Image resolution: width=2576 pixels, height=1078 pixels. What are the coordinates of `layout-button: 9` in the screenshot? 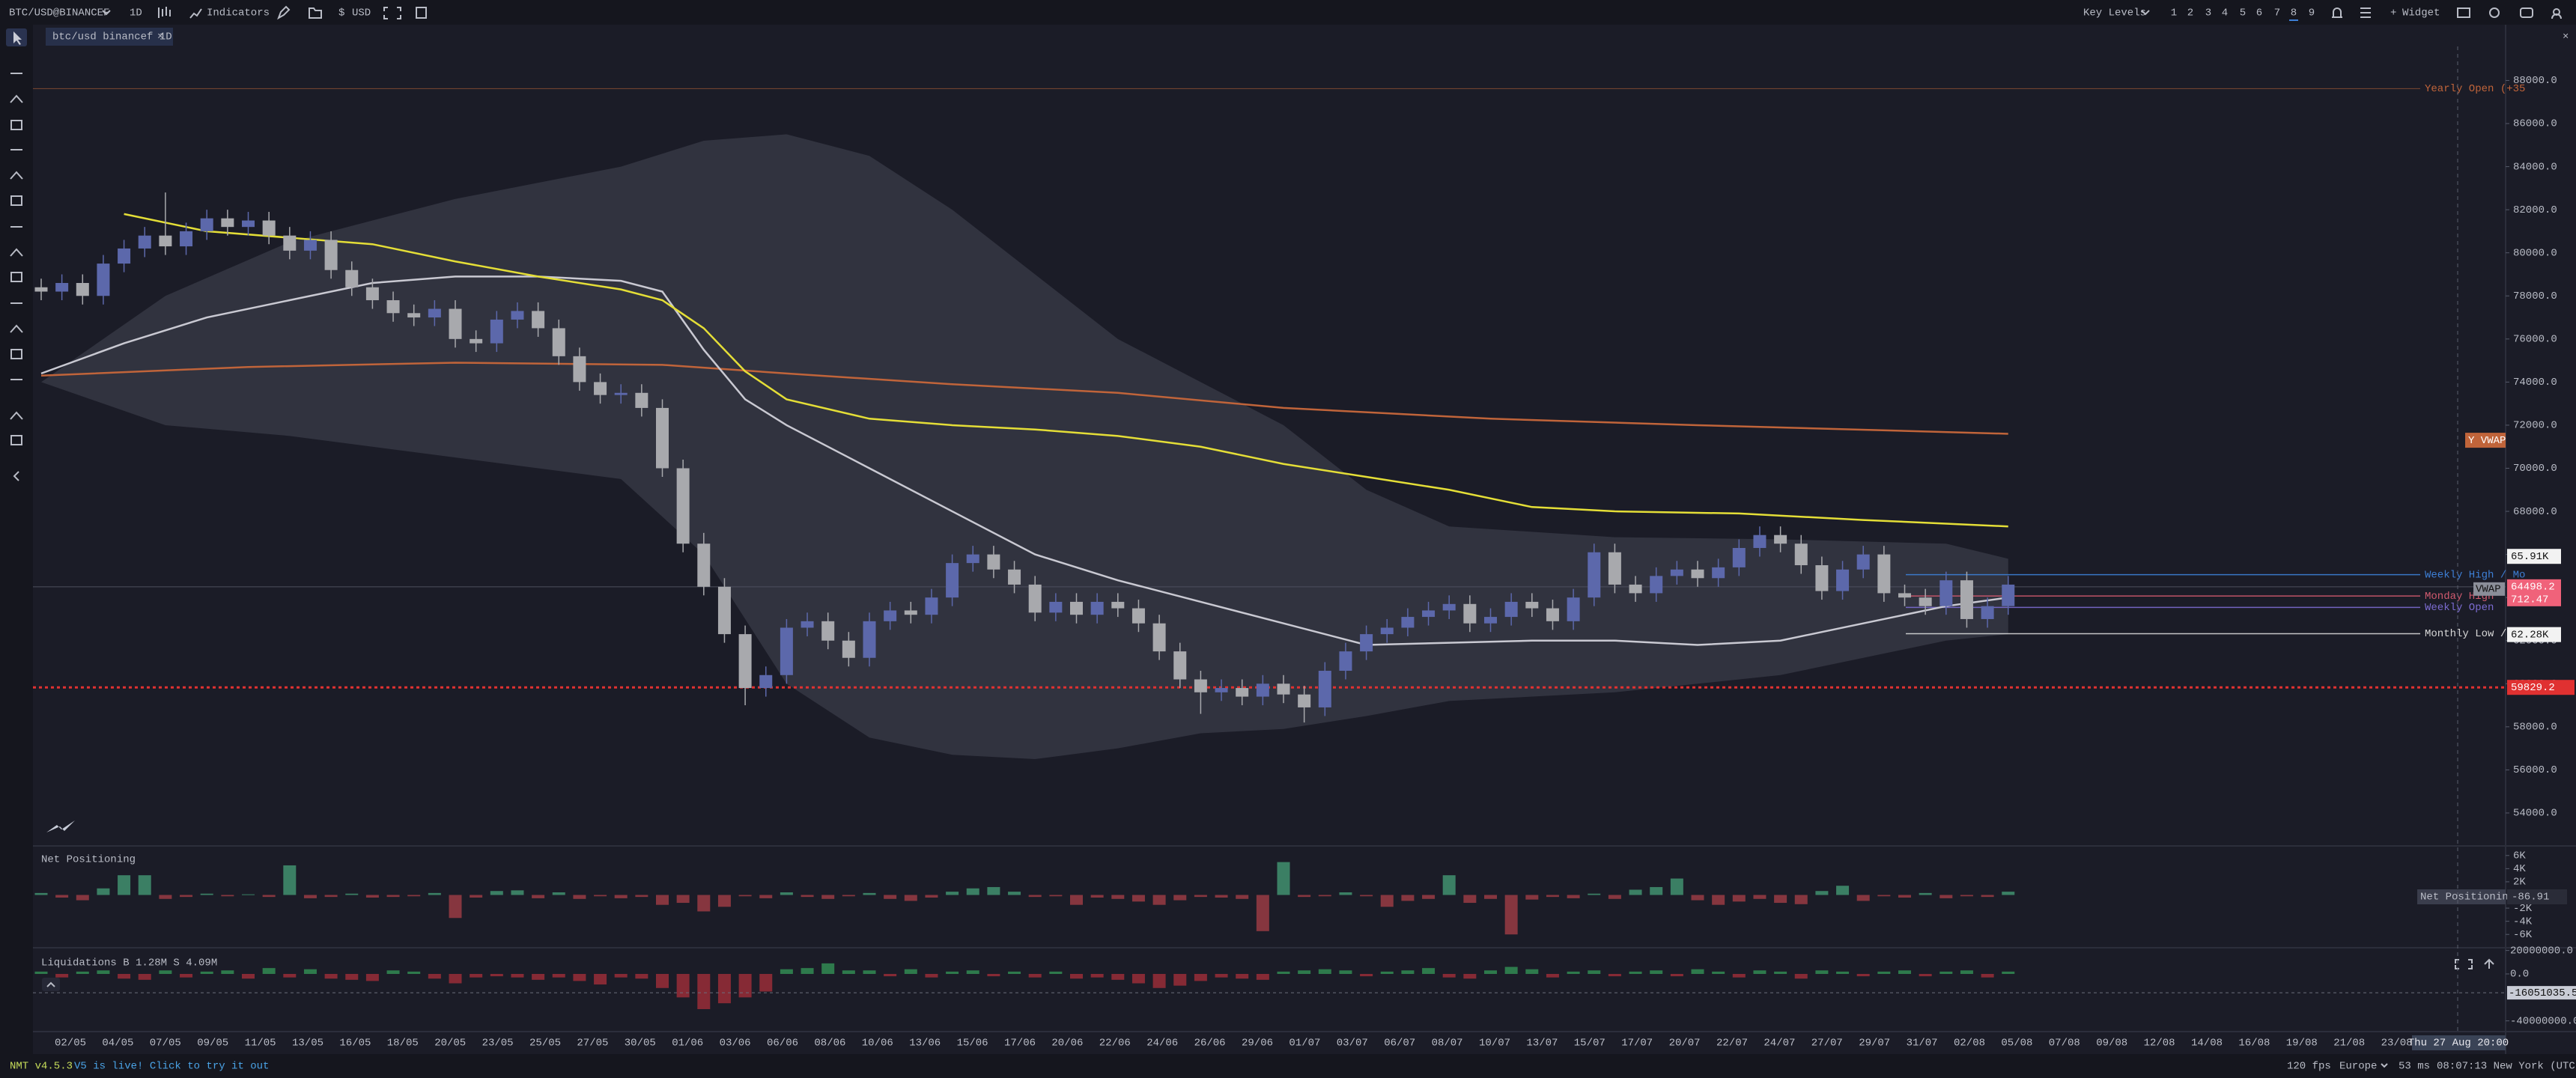 It's located at (2312, 13).